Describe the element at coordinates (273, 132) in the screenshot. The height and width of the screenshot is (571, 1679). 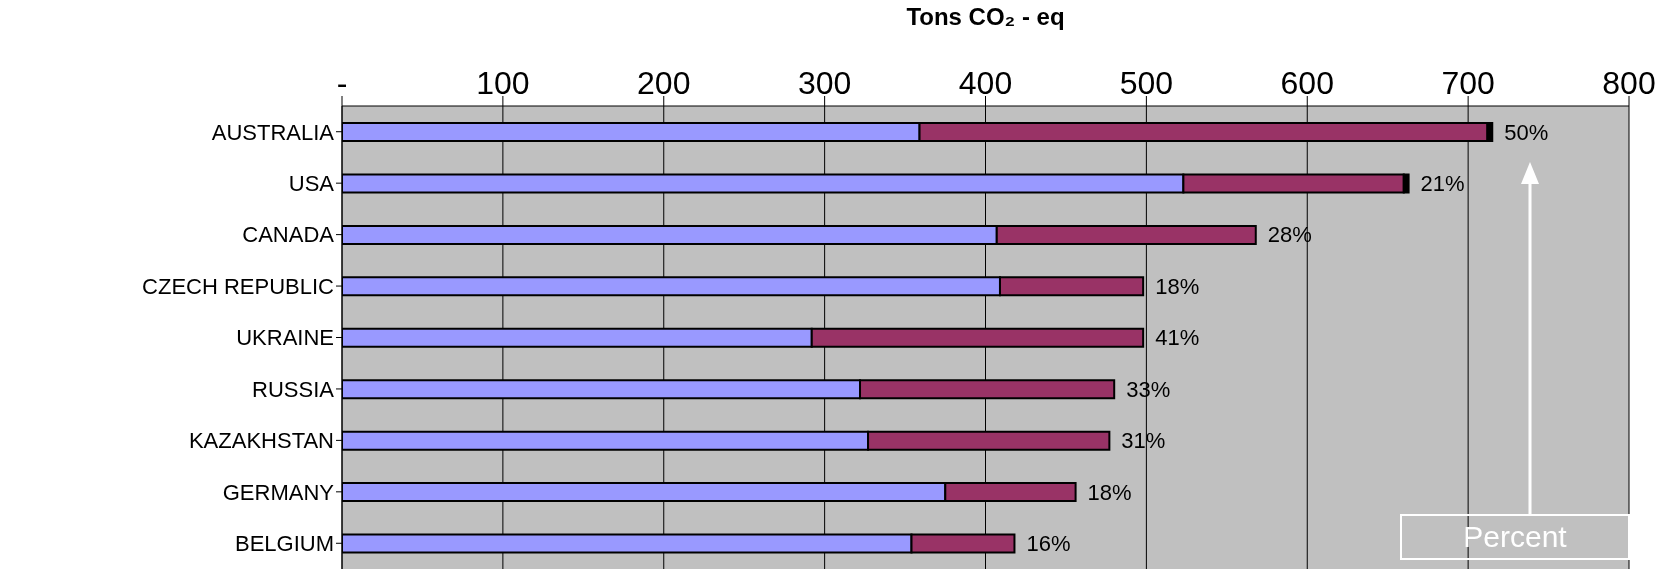
I see `y-tick-label: AUSTRALIA` at that location.